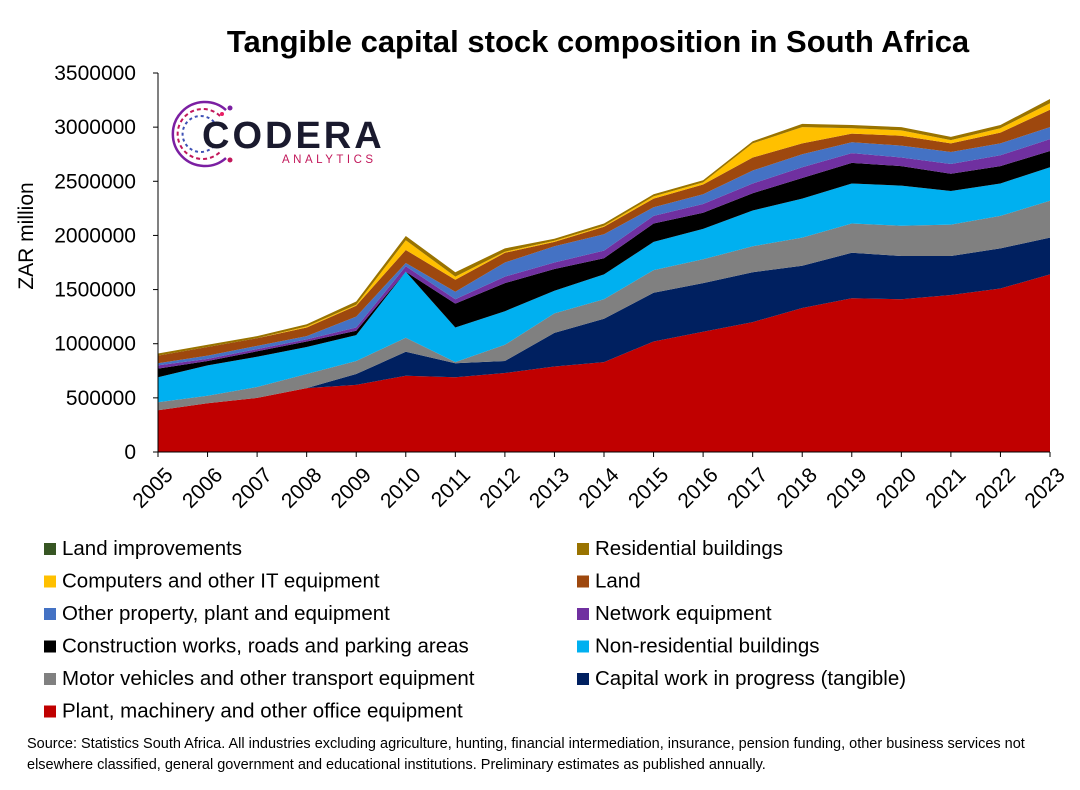 The height and width of the screenshot is (790, 1080). I want to click on logo-subtitle: ANALYTICS, so click(329, 160).